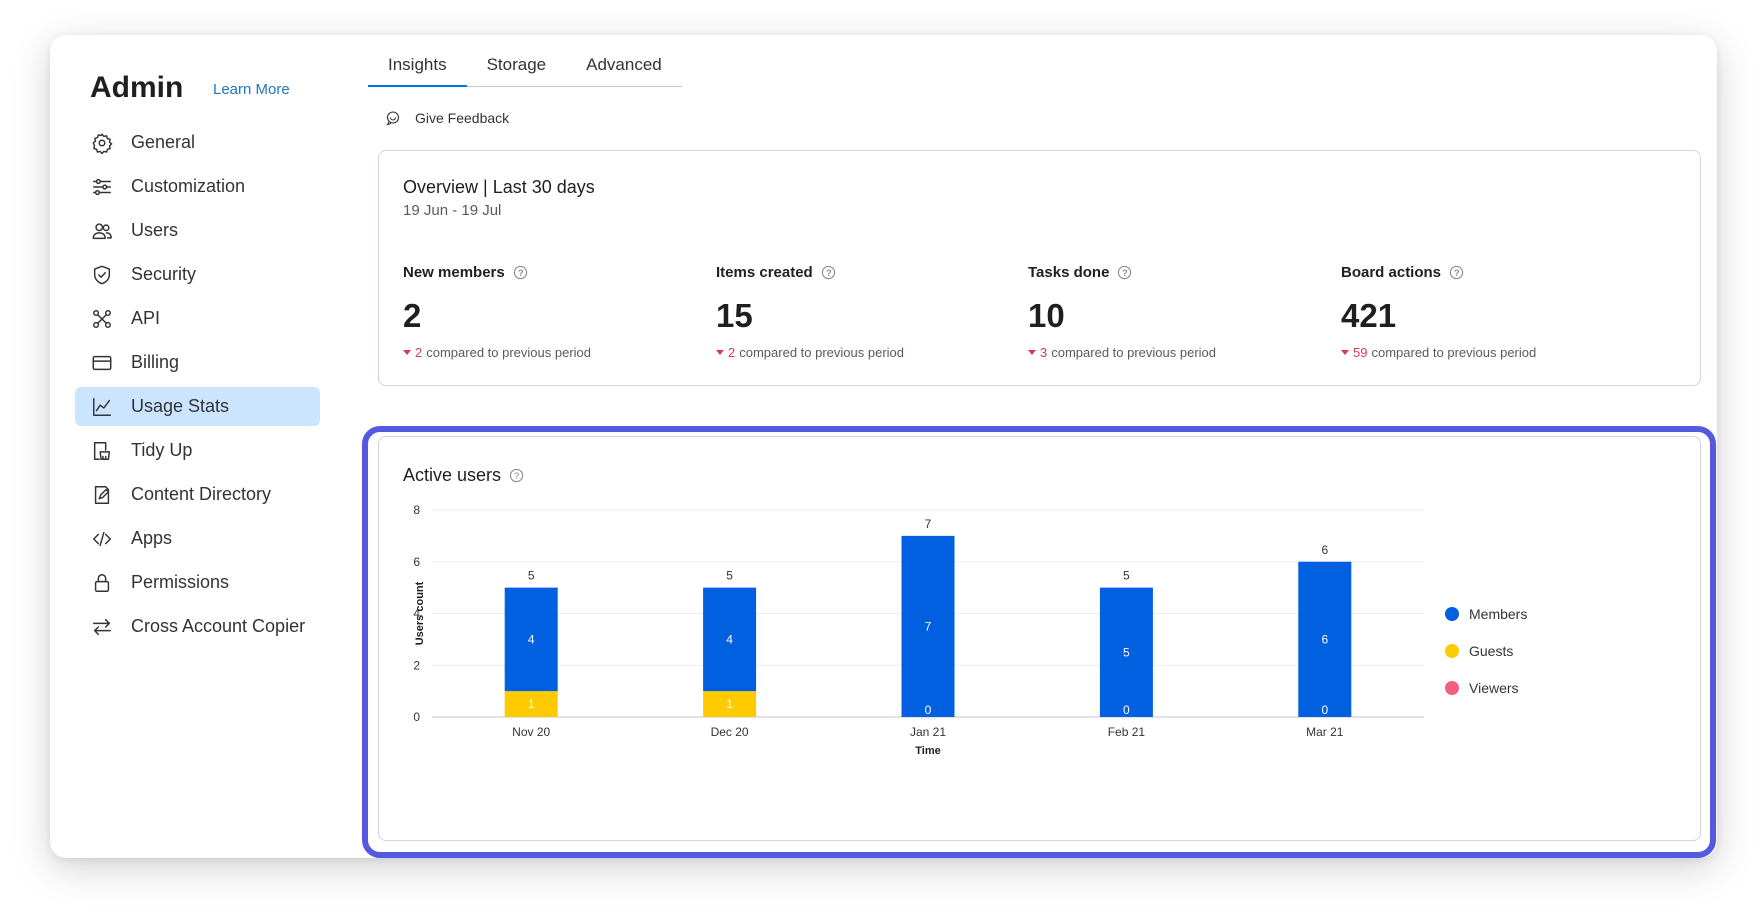  What do you see at coordinates (1127, 732) in the screenshot?
I see `x-tick-label: Feb 21` at bounding box center [1127, 732].